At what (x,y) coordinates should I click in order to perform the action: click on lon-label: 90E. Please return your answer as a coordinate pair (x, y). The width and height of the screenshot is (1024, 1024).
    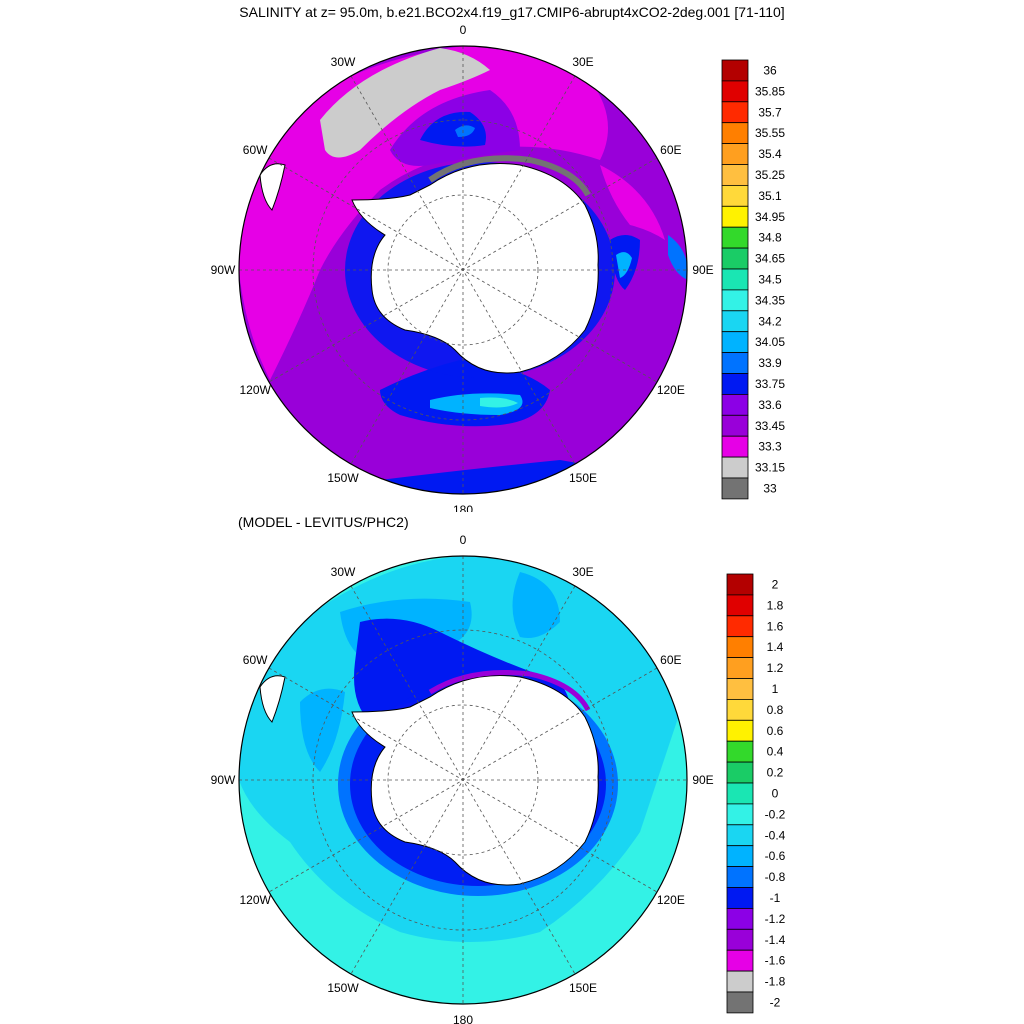
    Looking at the image, I should click on (702, 780).